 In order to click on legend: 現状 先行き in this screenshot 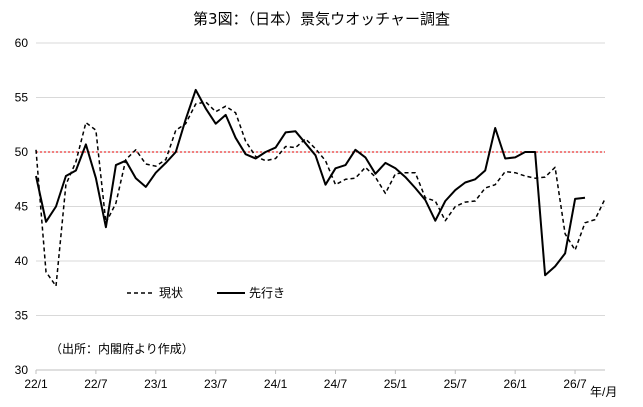, I will do `click(206, 293)`.